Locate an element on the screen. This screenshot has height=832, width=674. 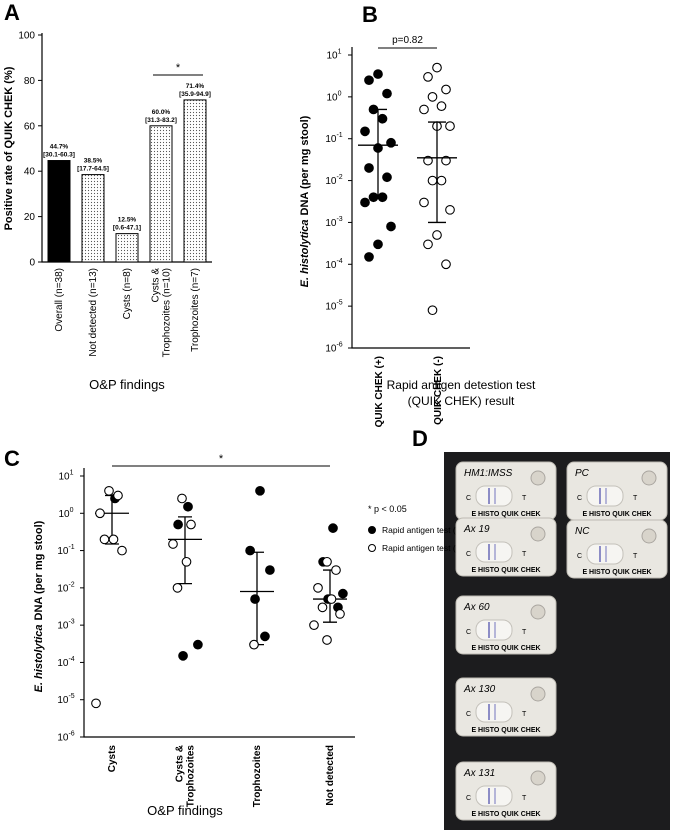
y-tick-label: 60 is located at coordinates (30, 126).